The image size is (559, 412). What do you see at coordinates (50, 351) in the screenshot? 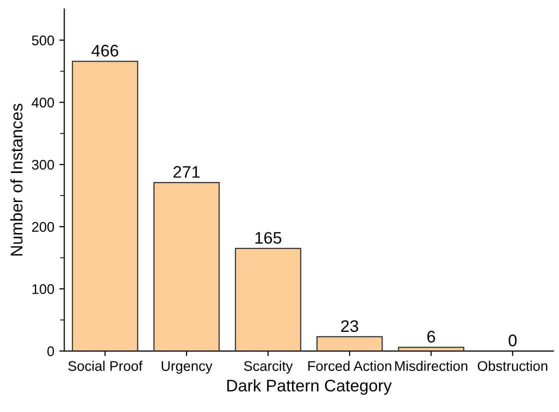
I see `y-tick-label: 0` at bounding box center [50, 351].